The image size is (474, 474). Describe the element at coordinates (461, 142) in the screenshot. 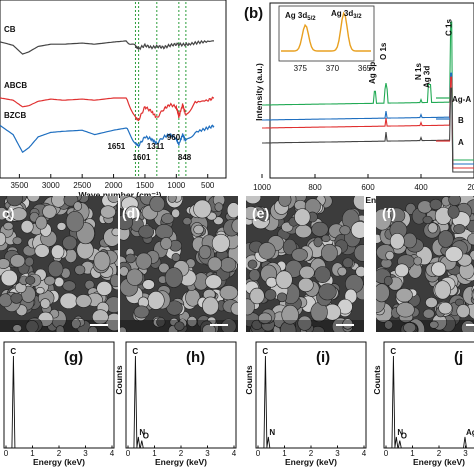

I see `xps-legend-label: A` at that location.